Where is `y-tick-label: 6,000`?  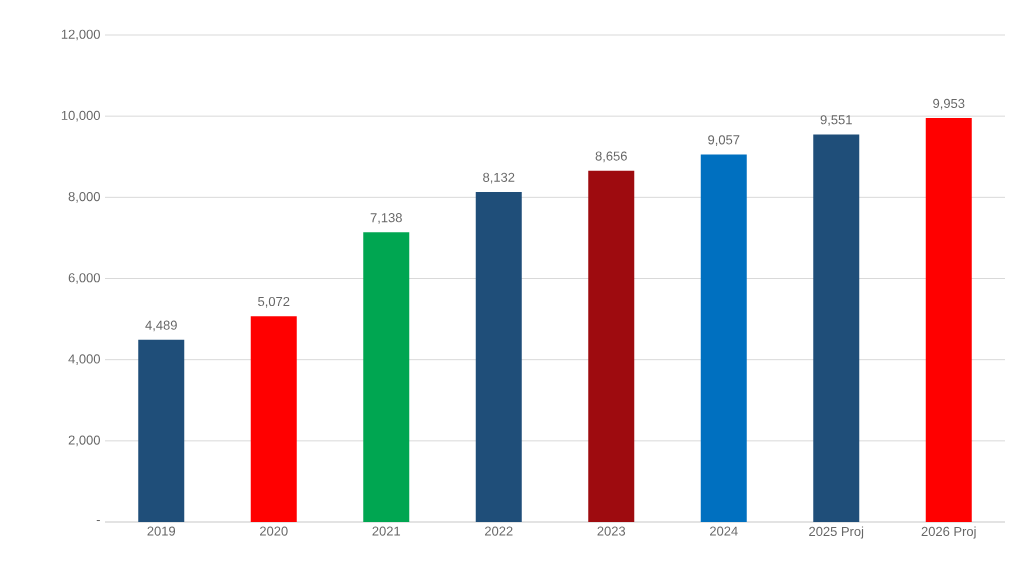 y-tick-label: 6,000 is located at coordinates (84, 278).